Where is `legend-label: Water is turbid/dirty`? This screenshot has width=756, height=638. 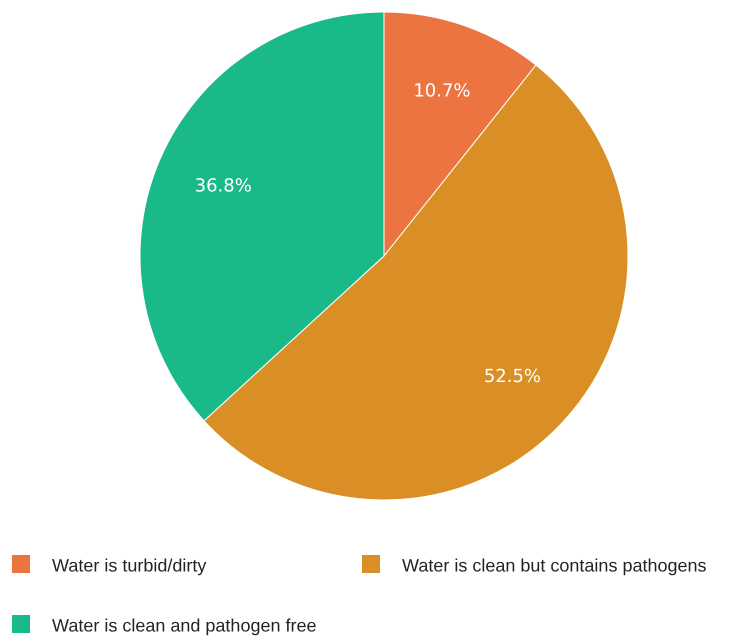
legend-label: Water is turbid/dirty is located at coordinates (129, 565).